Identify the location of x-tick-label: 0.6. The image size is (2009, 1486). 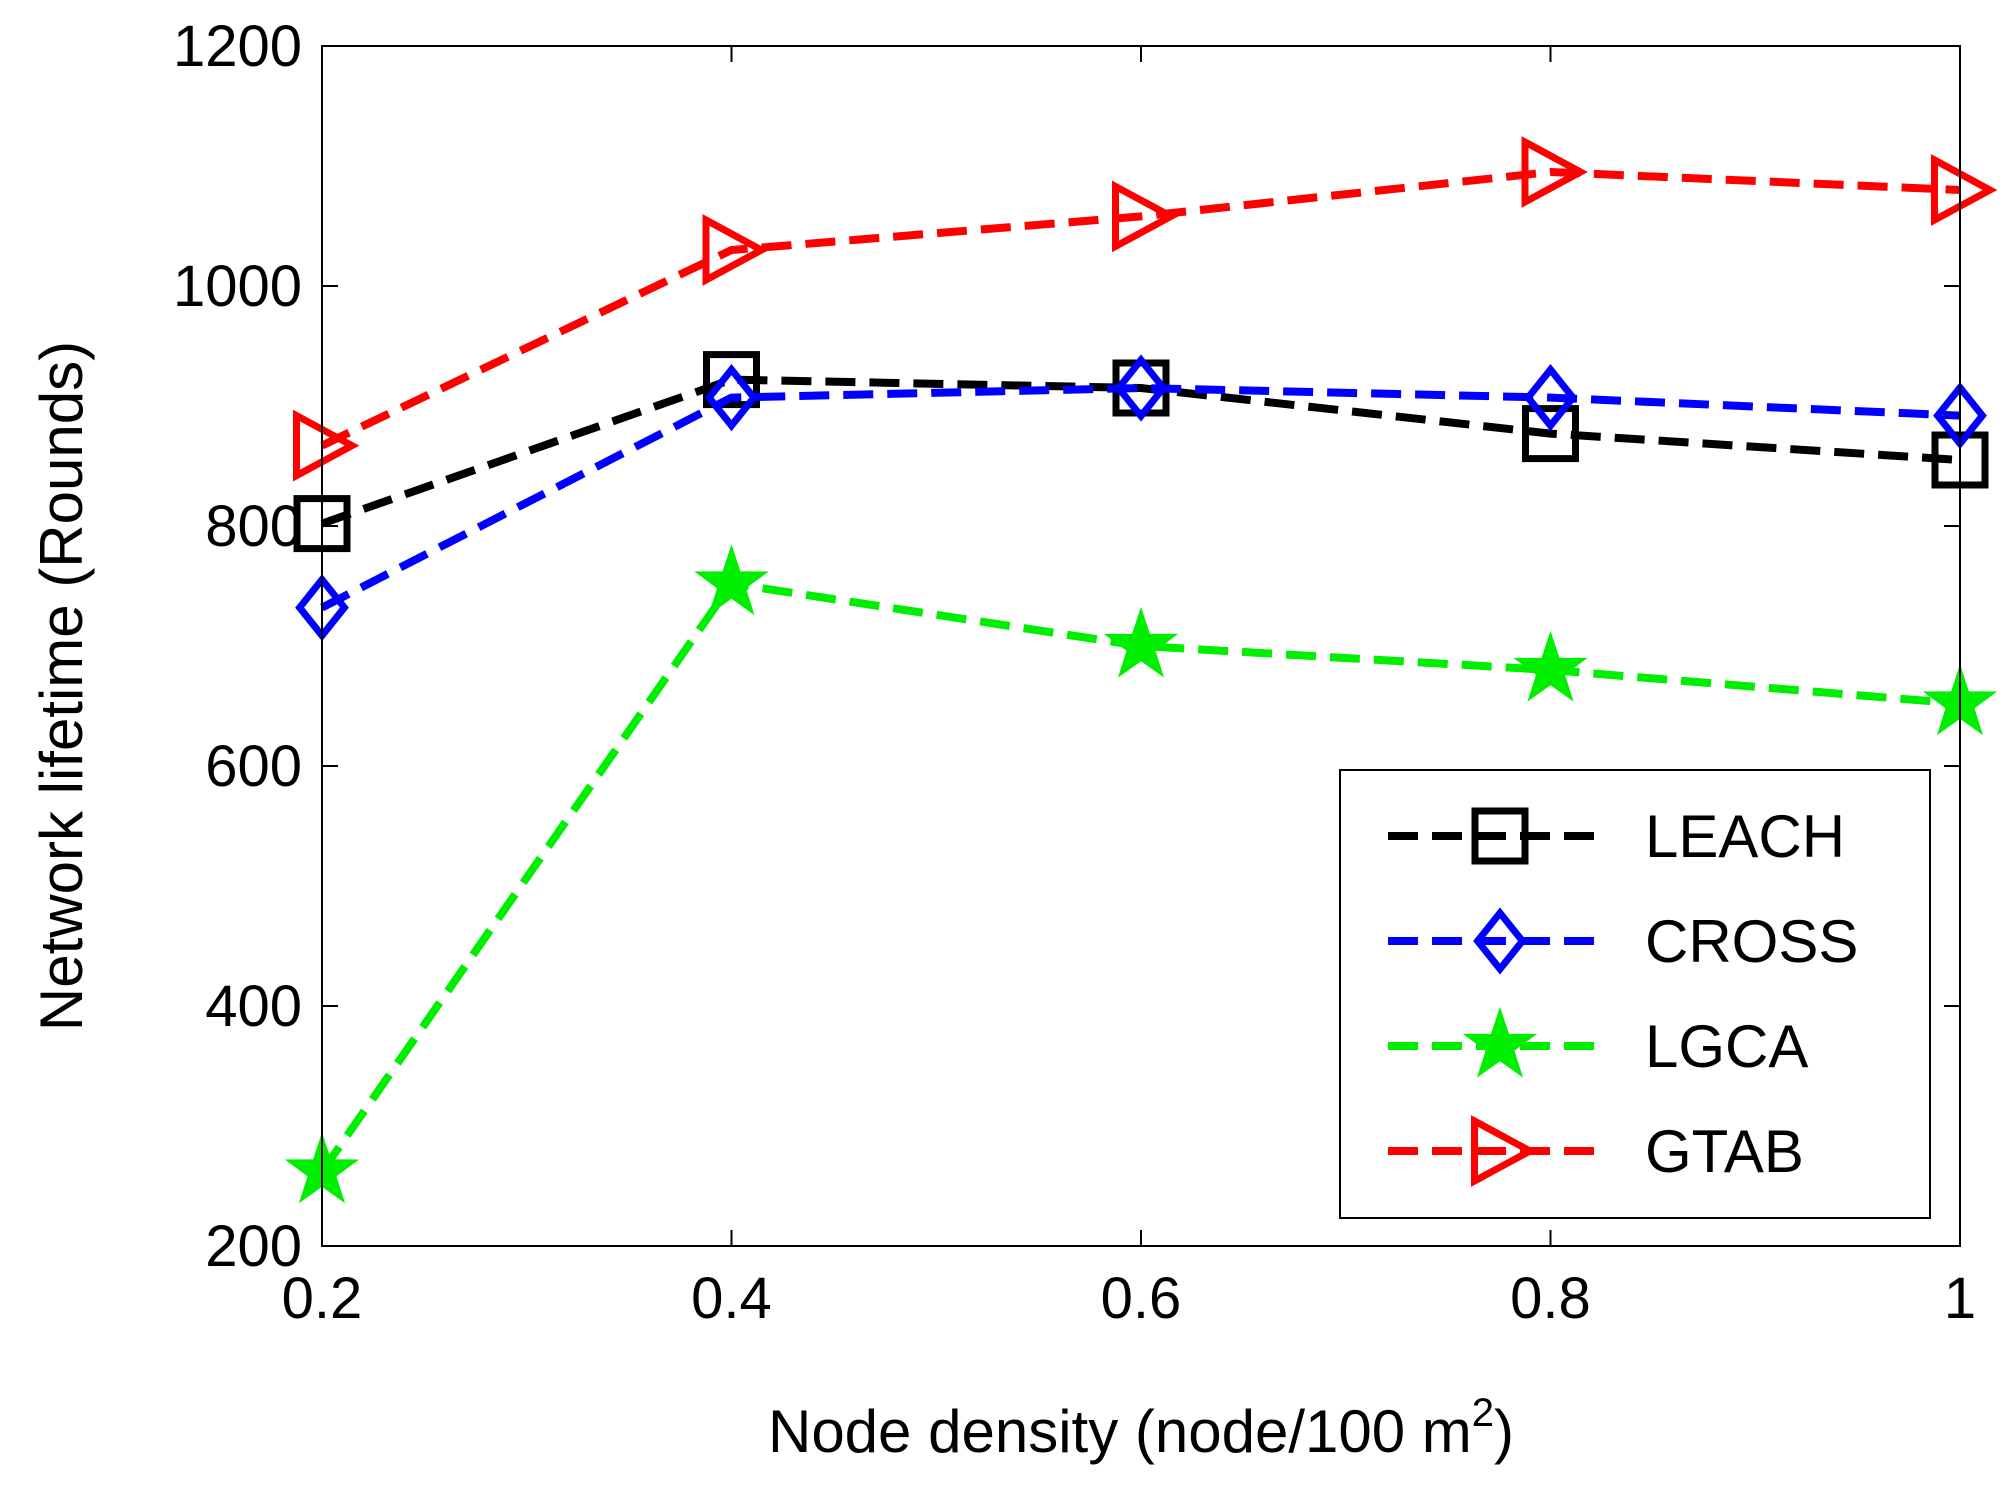
(1141, 1298).